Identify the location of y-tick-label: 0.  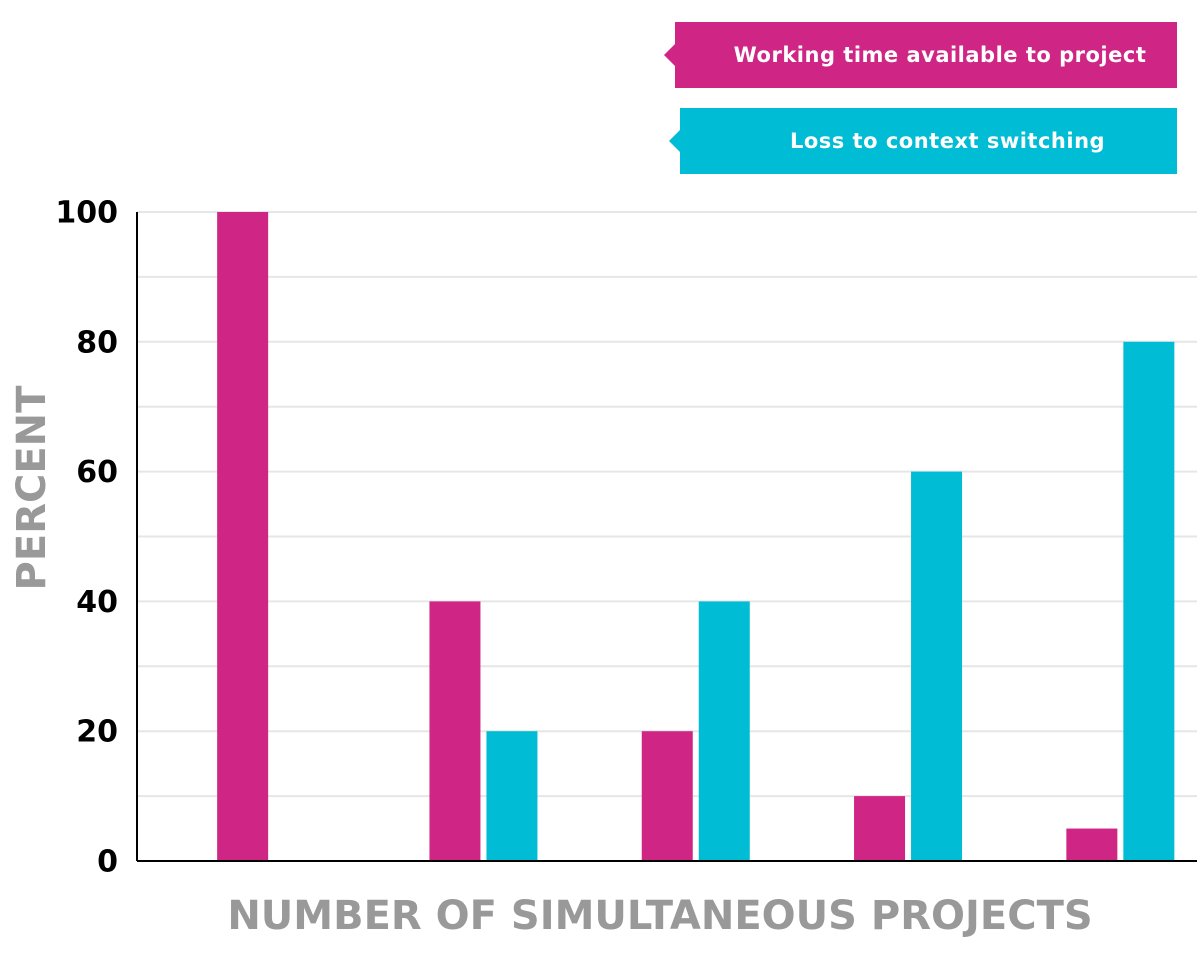
(107, 862).